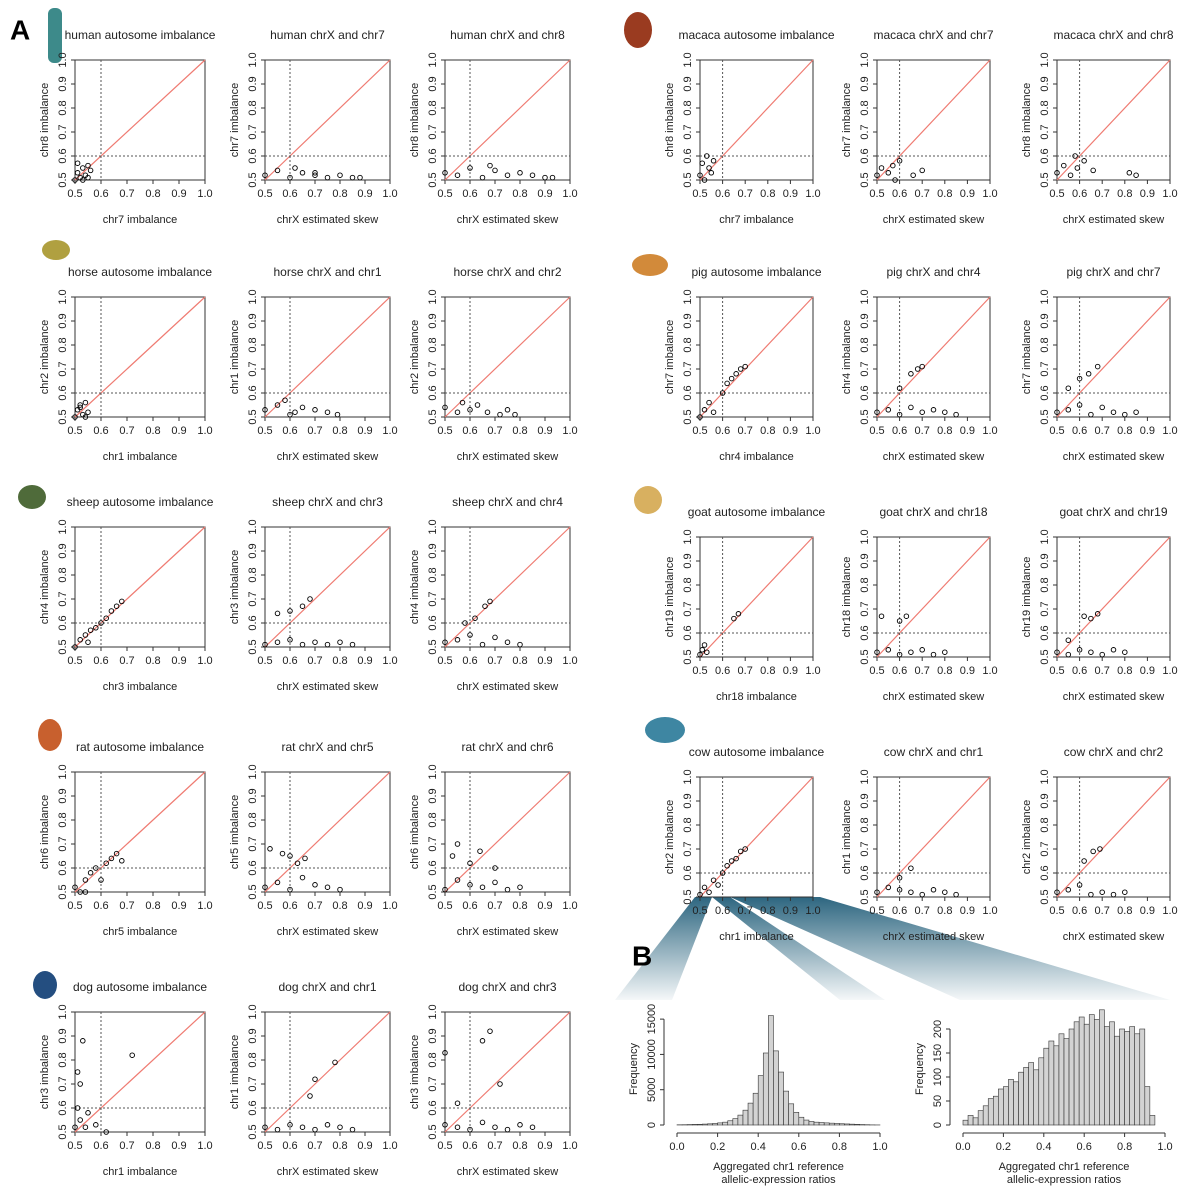 The width and height of the screenshot is (1200, 1188). I want to click on y-axis-label: chr1 imbalance, so click(235, 357).